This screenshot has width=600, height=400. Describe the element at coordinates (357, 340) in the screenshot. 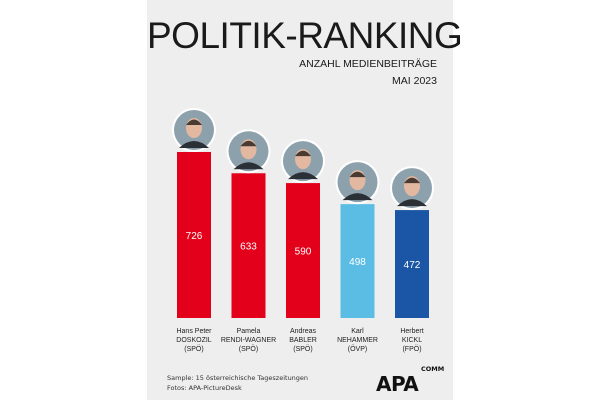

I see `category-label-3-1: NEHAMMER` at that location.